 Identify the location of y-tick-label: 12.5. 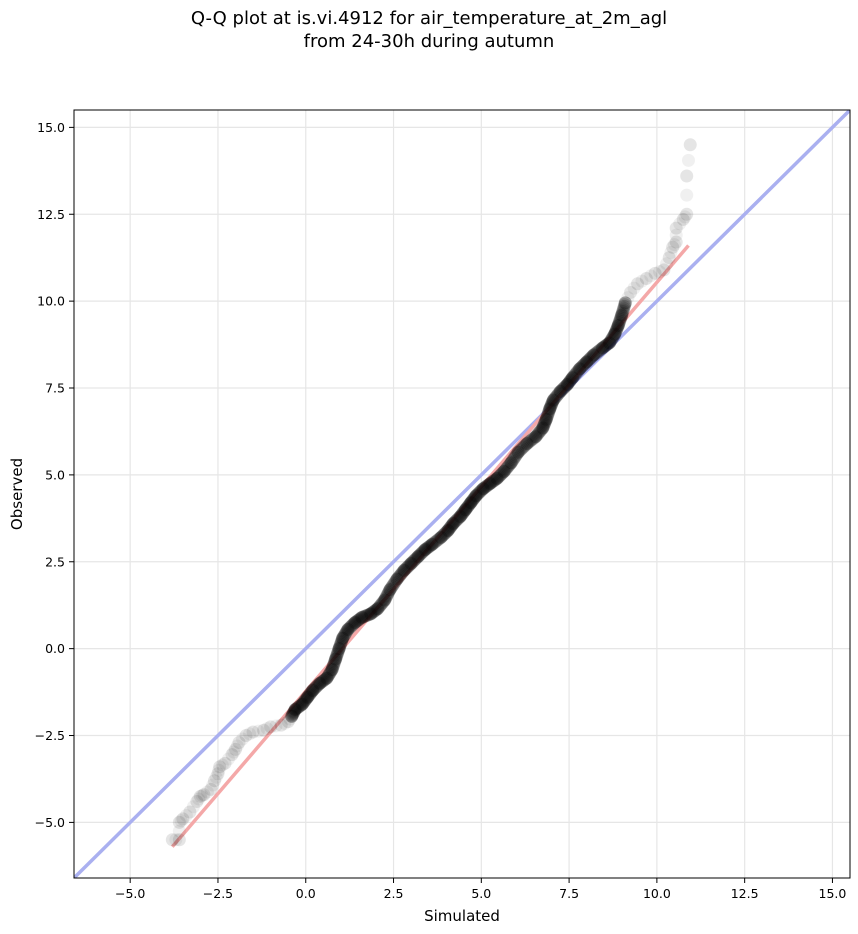
(51, 214).